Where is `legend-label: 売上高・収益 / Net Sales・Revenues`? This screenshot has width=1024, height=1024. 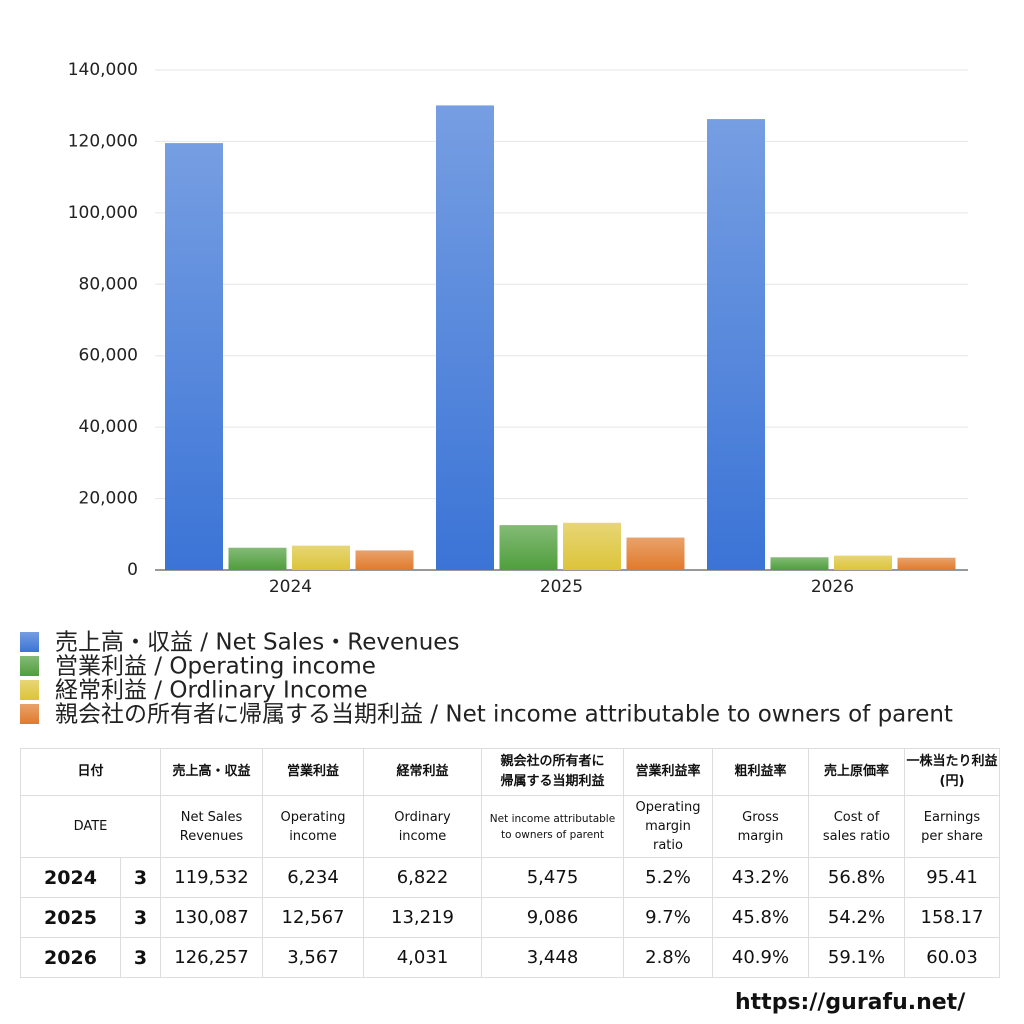
legend-label: 売上高・収益 / Net Sales・Revenues is located at coordinates (257, 643).